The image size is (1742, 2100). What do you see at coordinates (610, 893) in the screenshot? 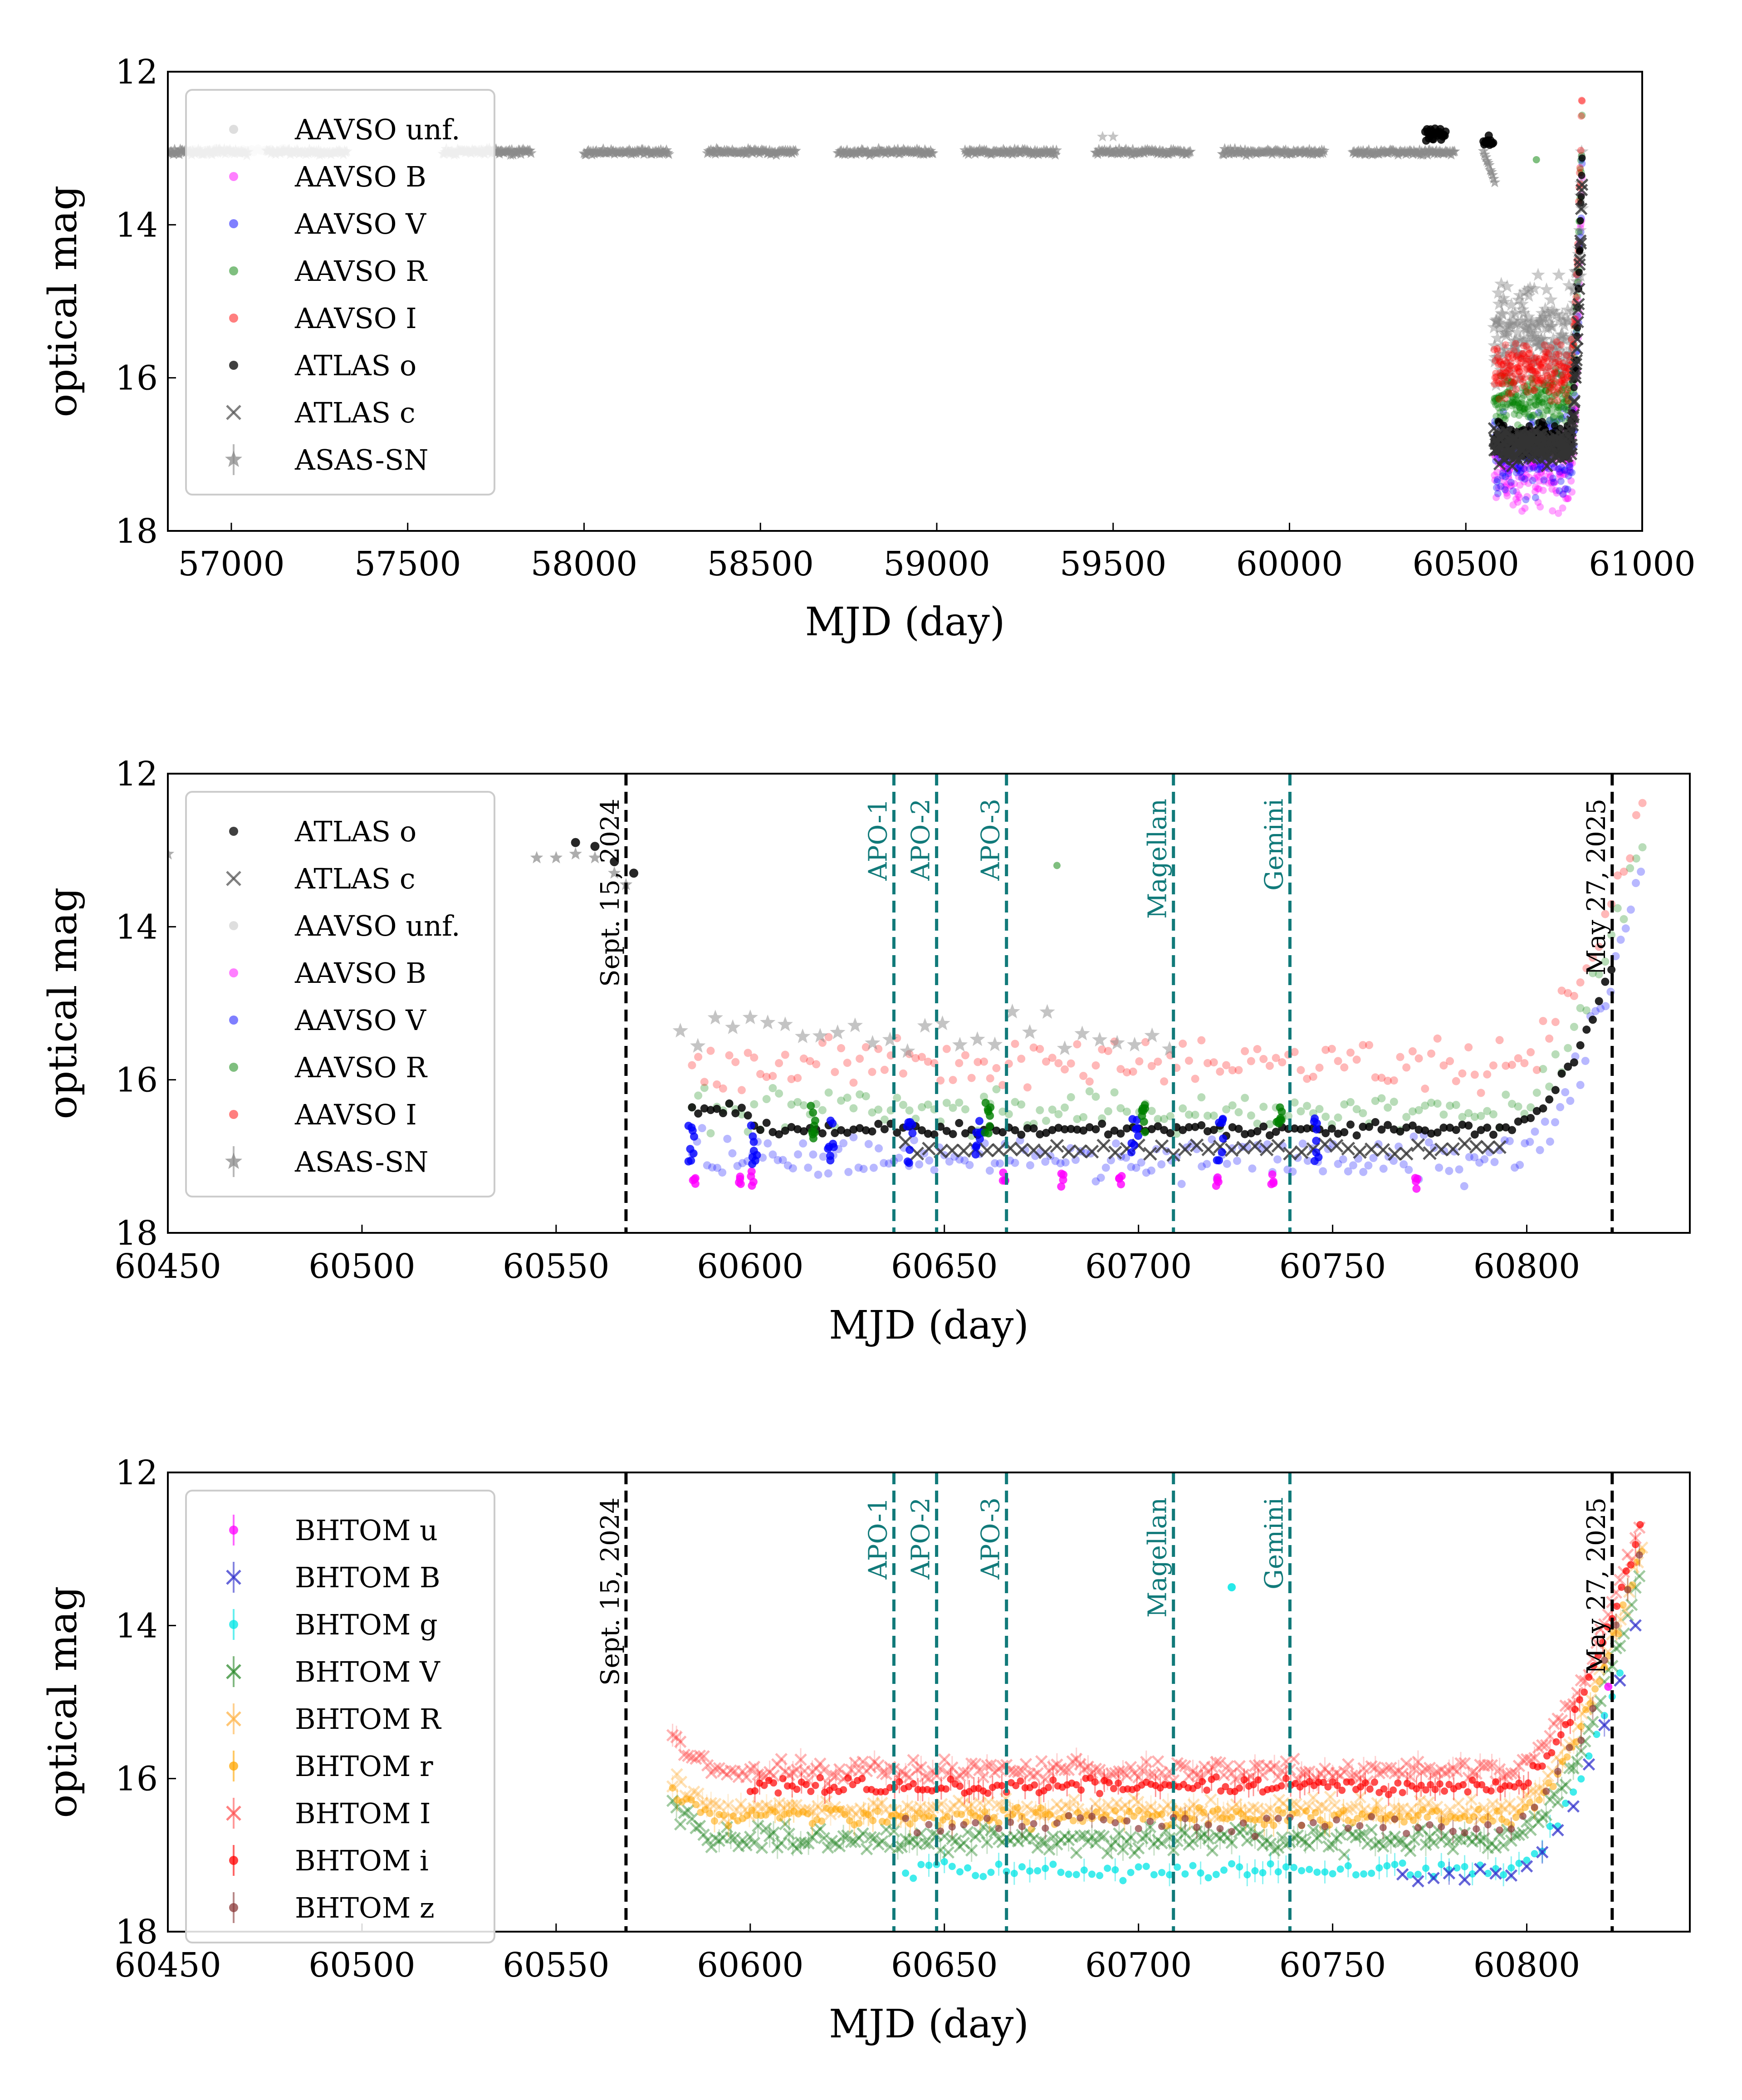
I see `vline-label: Sept. 15, 2024` at bounding box center [610, 893].